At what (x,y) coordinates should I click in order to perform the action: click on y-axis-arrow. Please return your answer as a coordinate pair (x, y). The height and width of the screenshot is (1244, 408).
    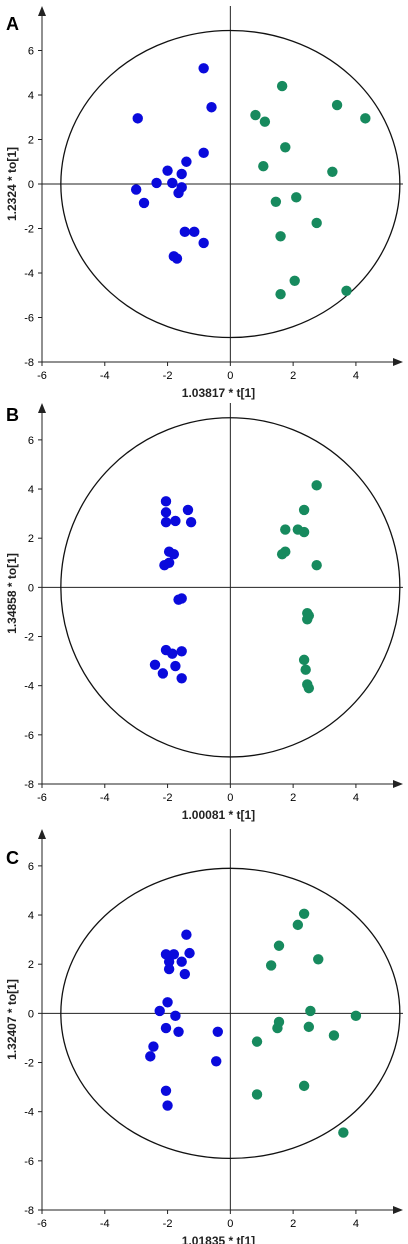
    Looking at the image, I should click on (42, 408).